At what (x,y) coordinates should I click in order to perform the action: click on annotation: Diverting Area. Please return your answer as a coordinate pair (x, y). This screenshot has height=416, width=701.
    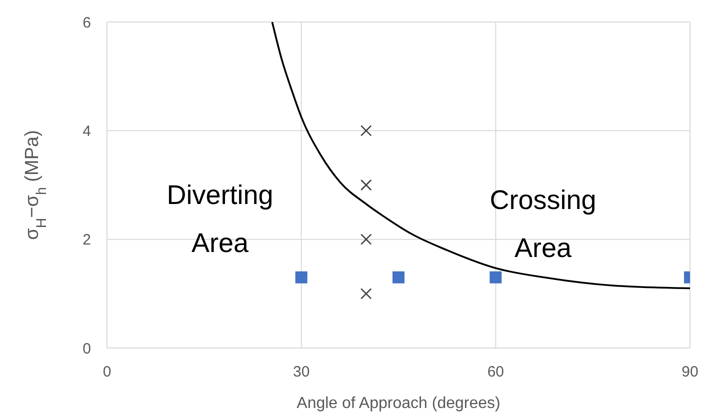
    Looking at the image, I should click on (220, 219).